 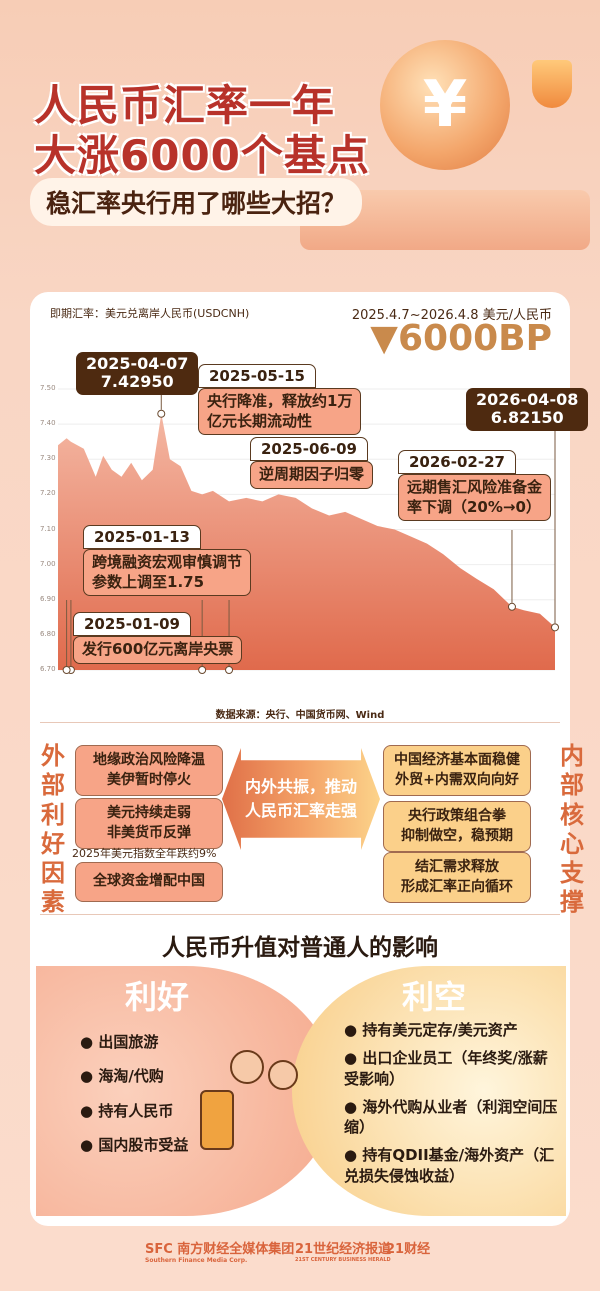 I want to click on annotation-2025-01-13: 2025-01-13 跨境融资宏观审慎调节 参数上调至1.75, so click(x=167, y=560).